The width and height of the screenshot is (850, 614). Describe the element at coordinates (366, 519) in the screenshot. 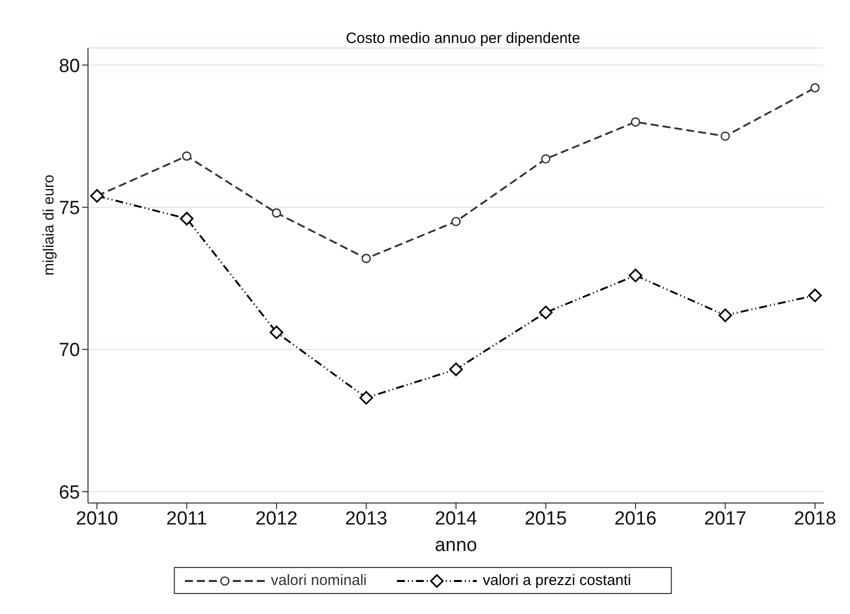

I see `x-tick-label: 2013` at that location.